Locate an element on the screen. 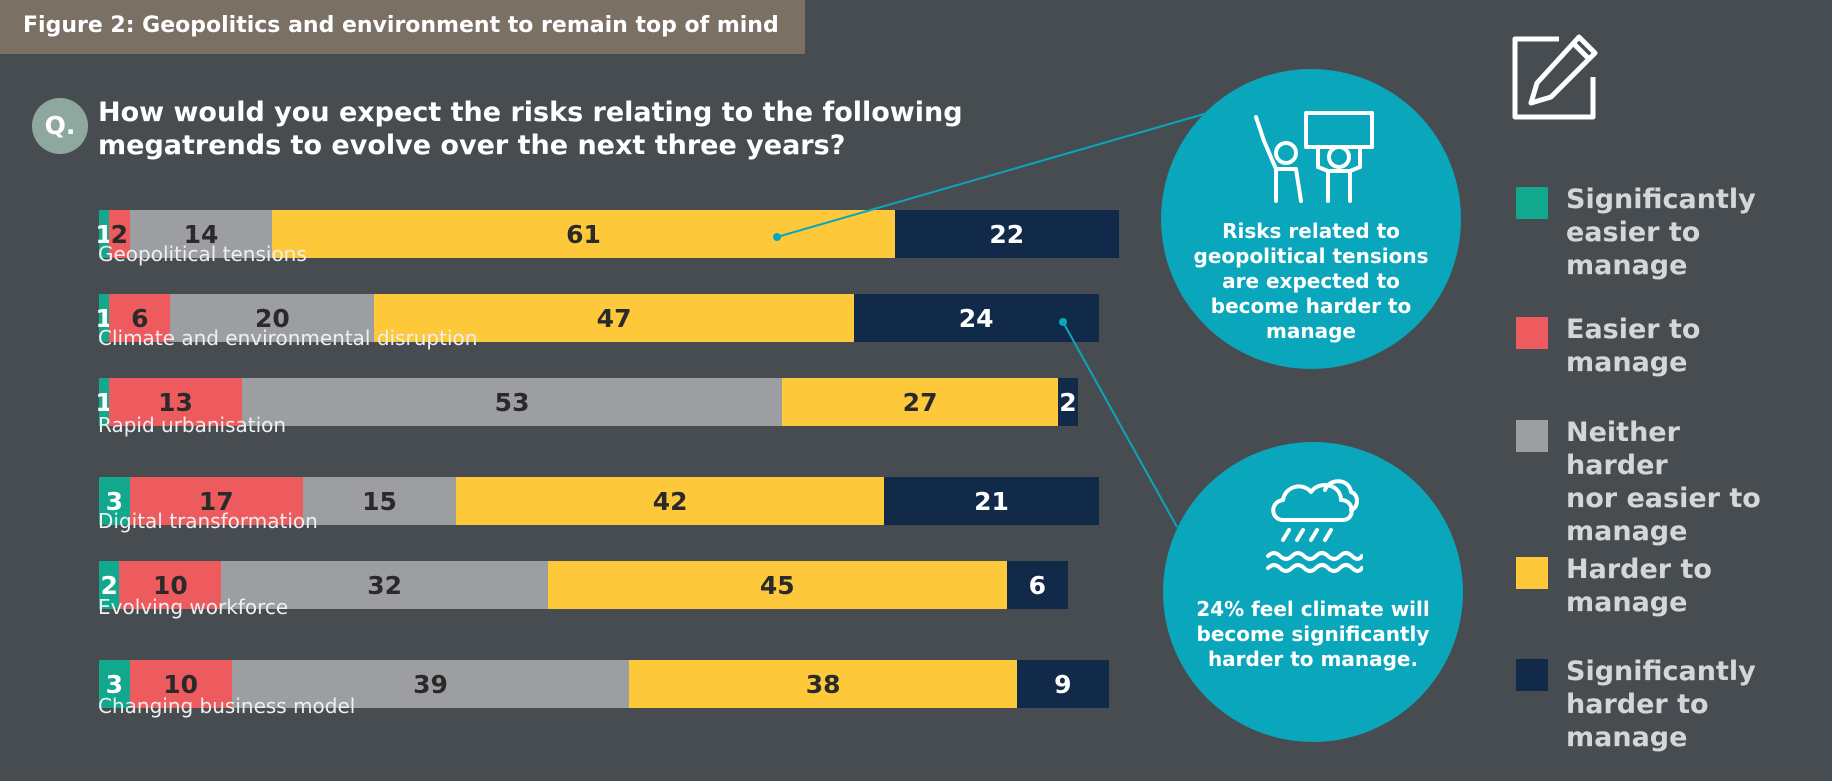 The image size is (1832, 781). bar-row: 3 17 15 42 21 is located at coordinates (599, 501).